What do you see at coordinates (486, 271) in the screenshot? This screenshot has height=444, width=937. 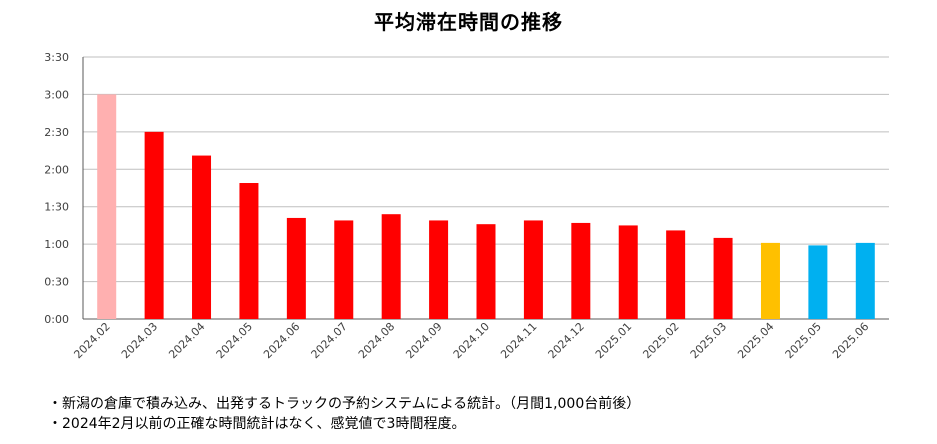 I see `bar-2024.10` at bounding box center [486, 271].